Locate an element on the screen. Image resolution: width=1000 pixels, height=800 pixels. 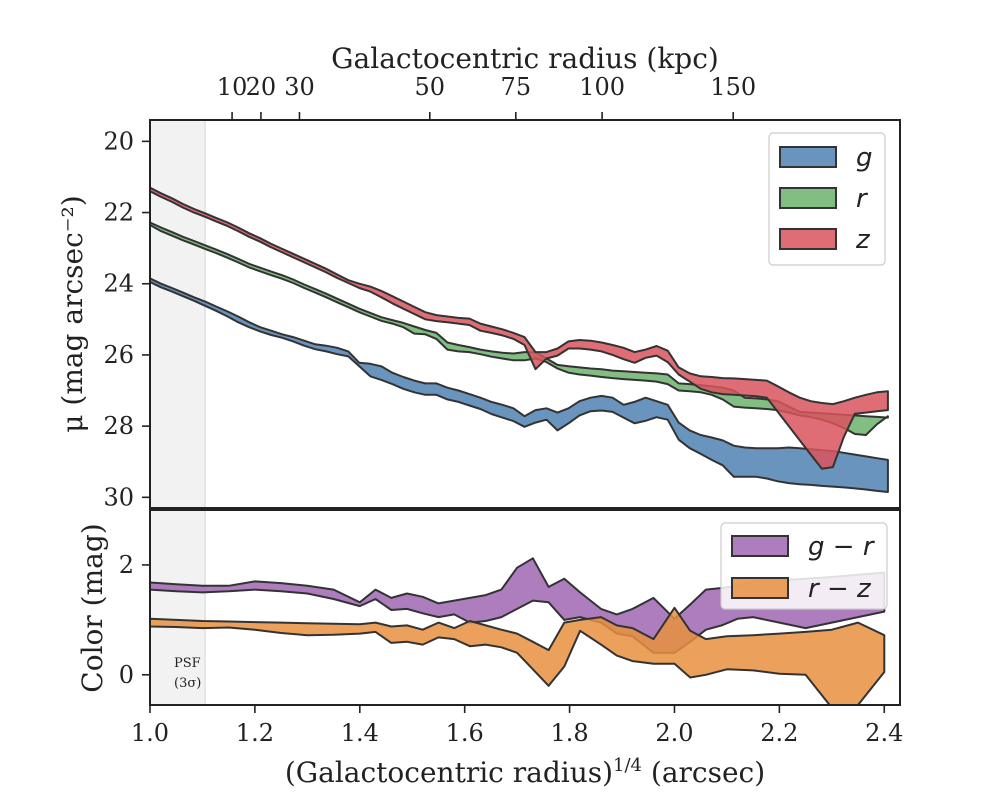
top-ytick-label: 26 is located at coordinates (118, 355).